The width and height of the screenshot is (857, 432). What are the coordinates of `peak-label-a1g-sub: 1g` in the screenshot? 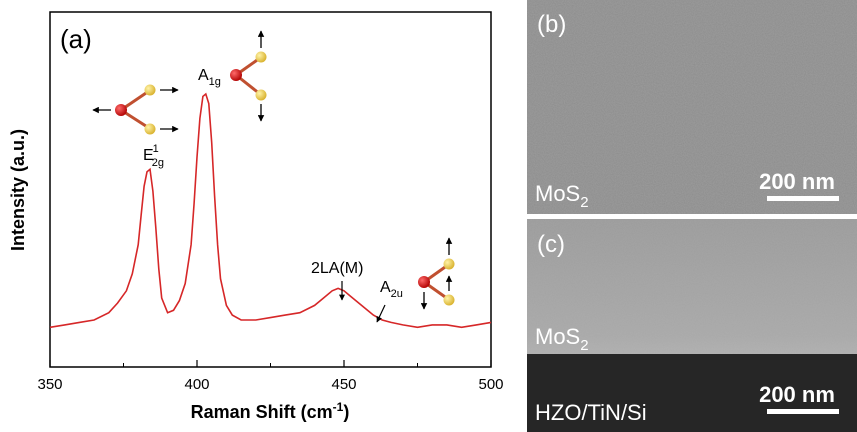 It's located at (215, 82).